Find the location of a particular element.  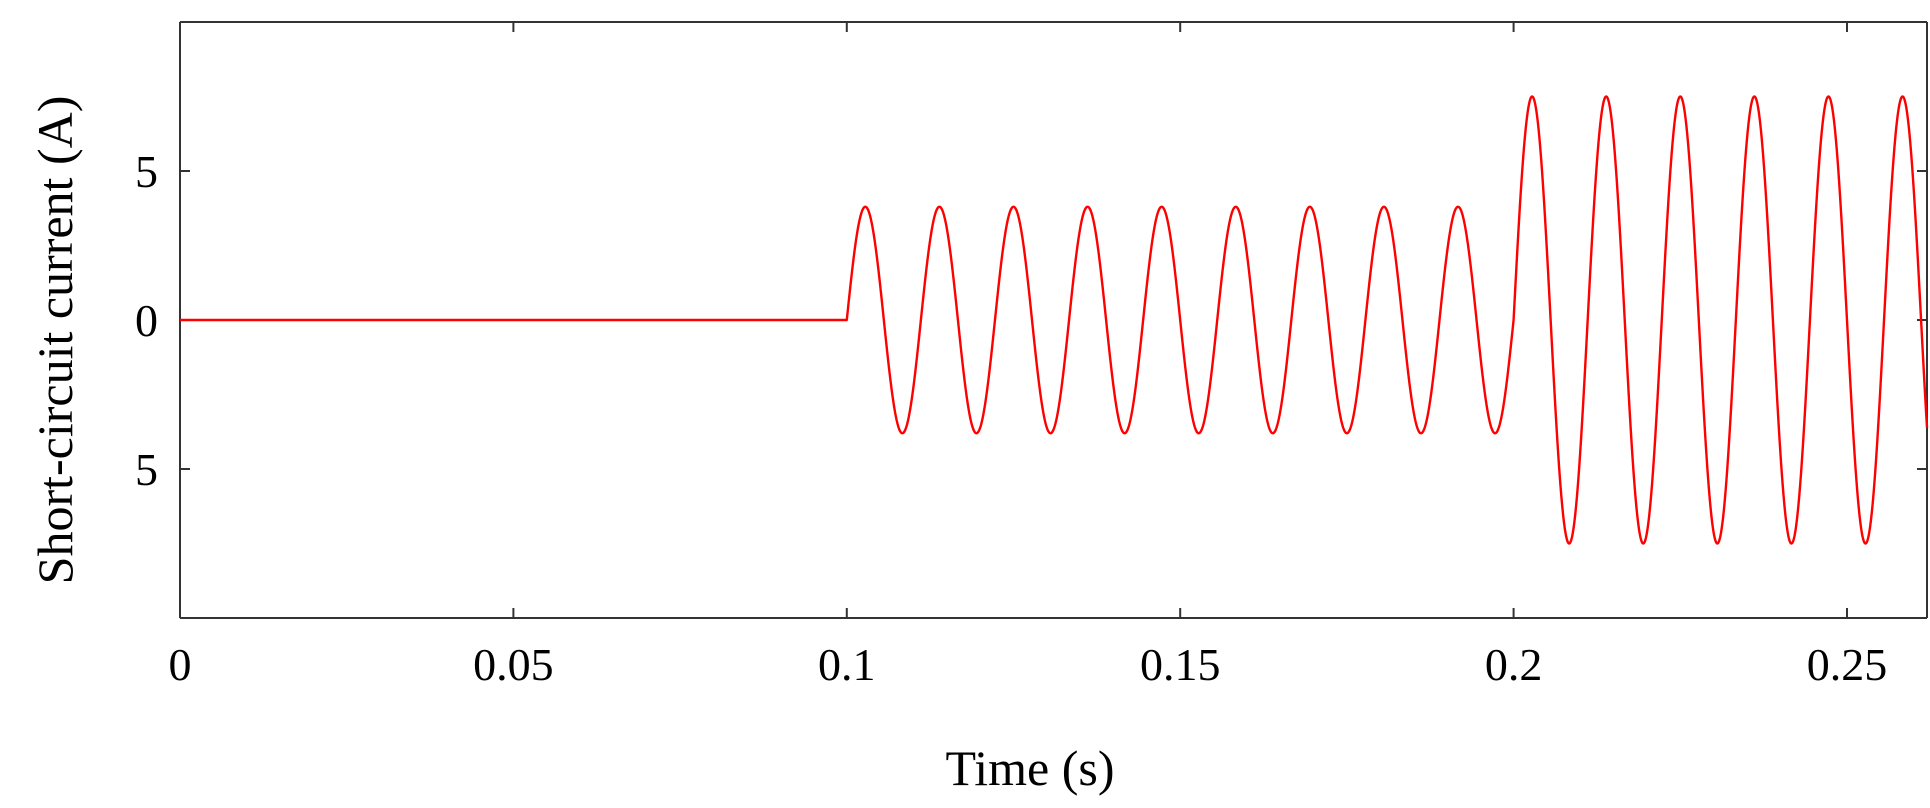

x-tick-label: 0.2 is located at coordinates (1514, 664).